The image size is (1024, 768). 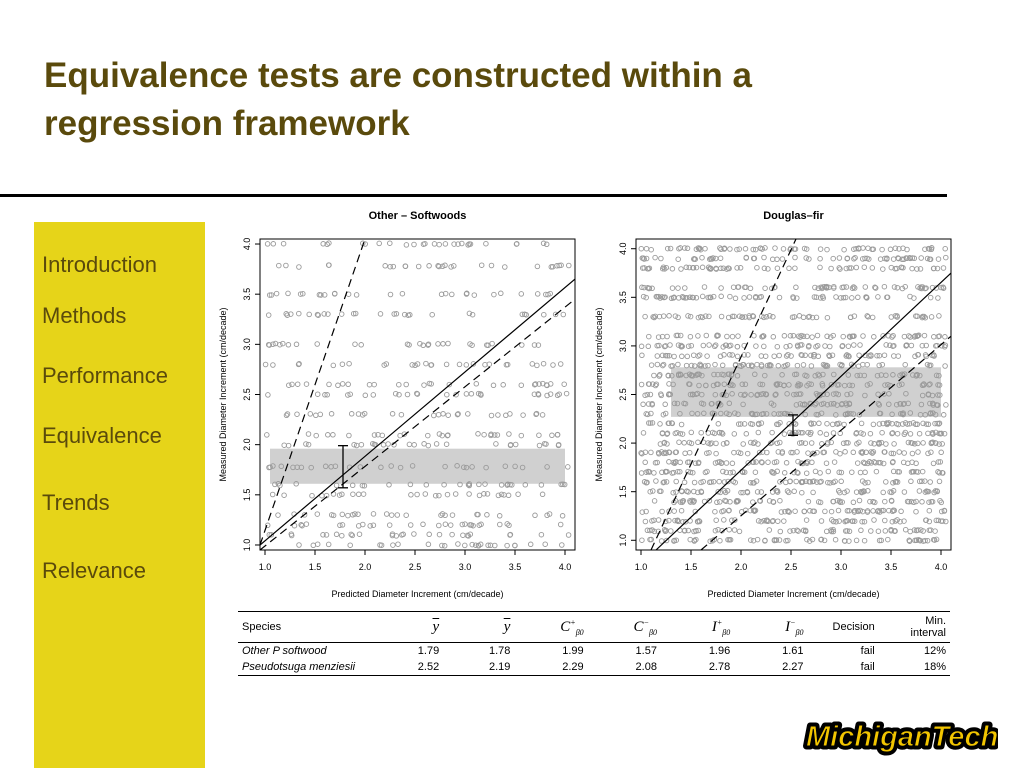 I want to click on regression-line, so click(x=803, y=411).